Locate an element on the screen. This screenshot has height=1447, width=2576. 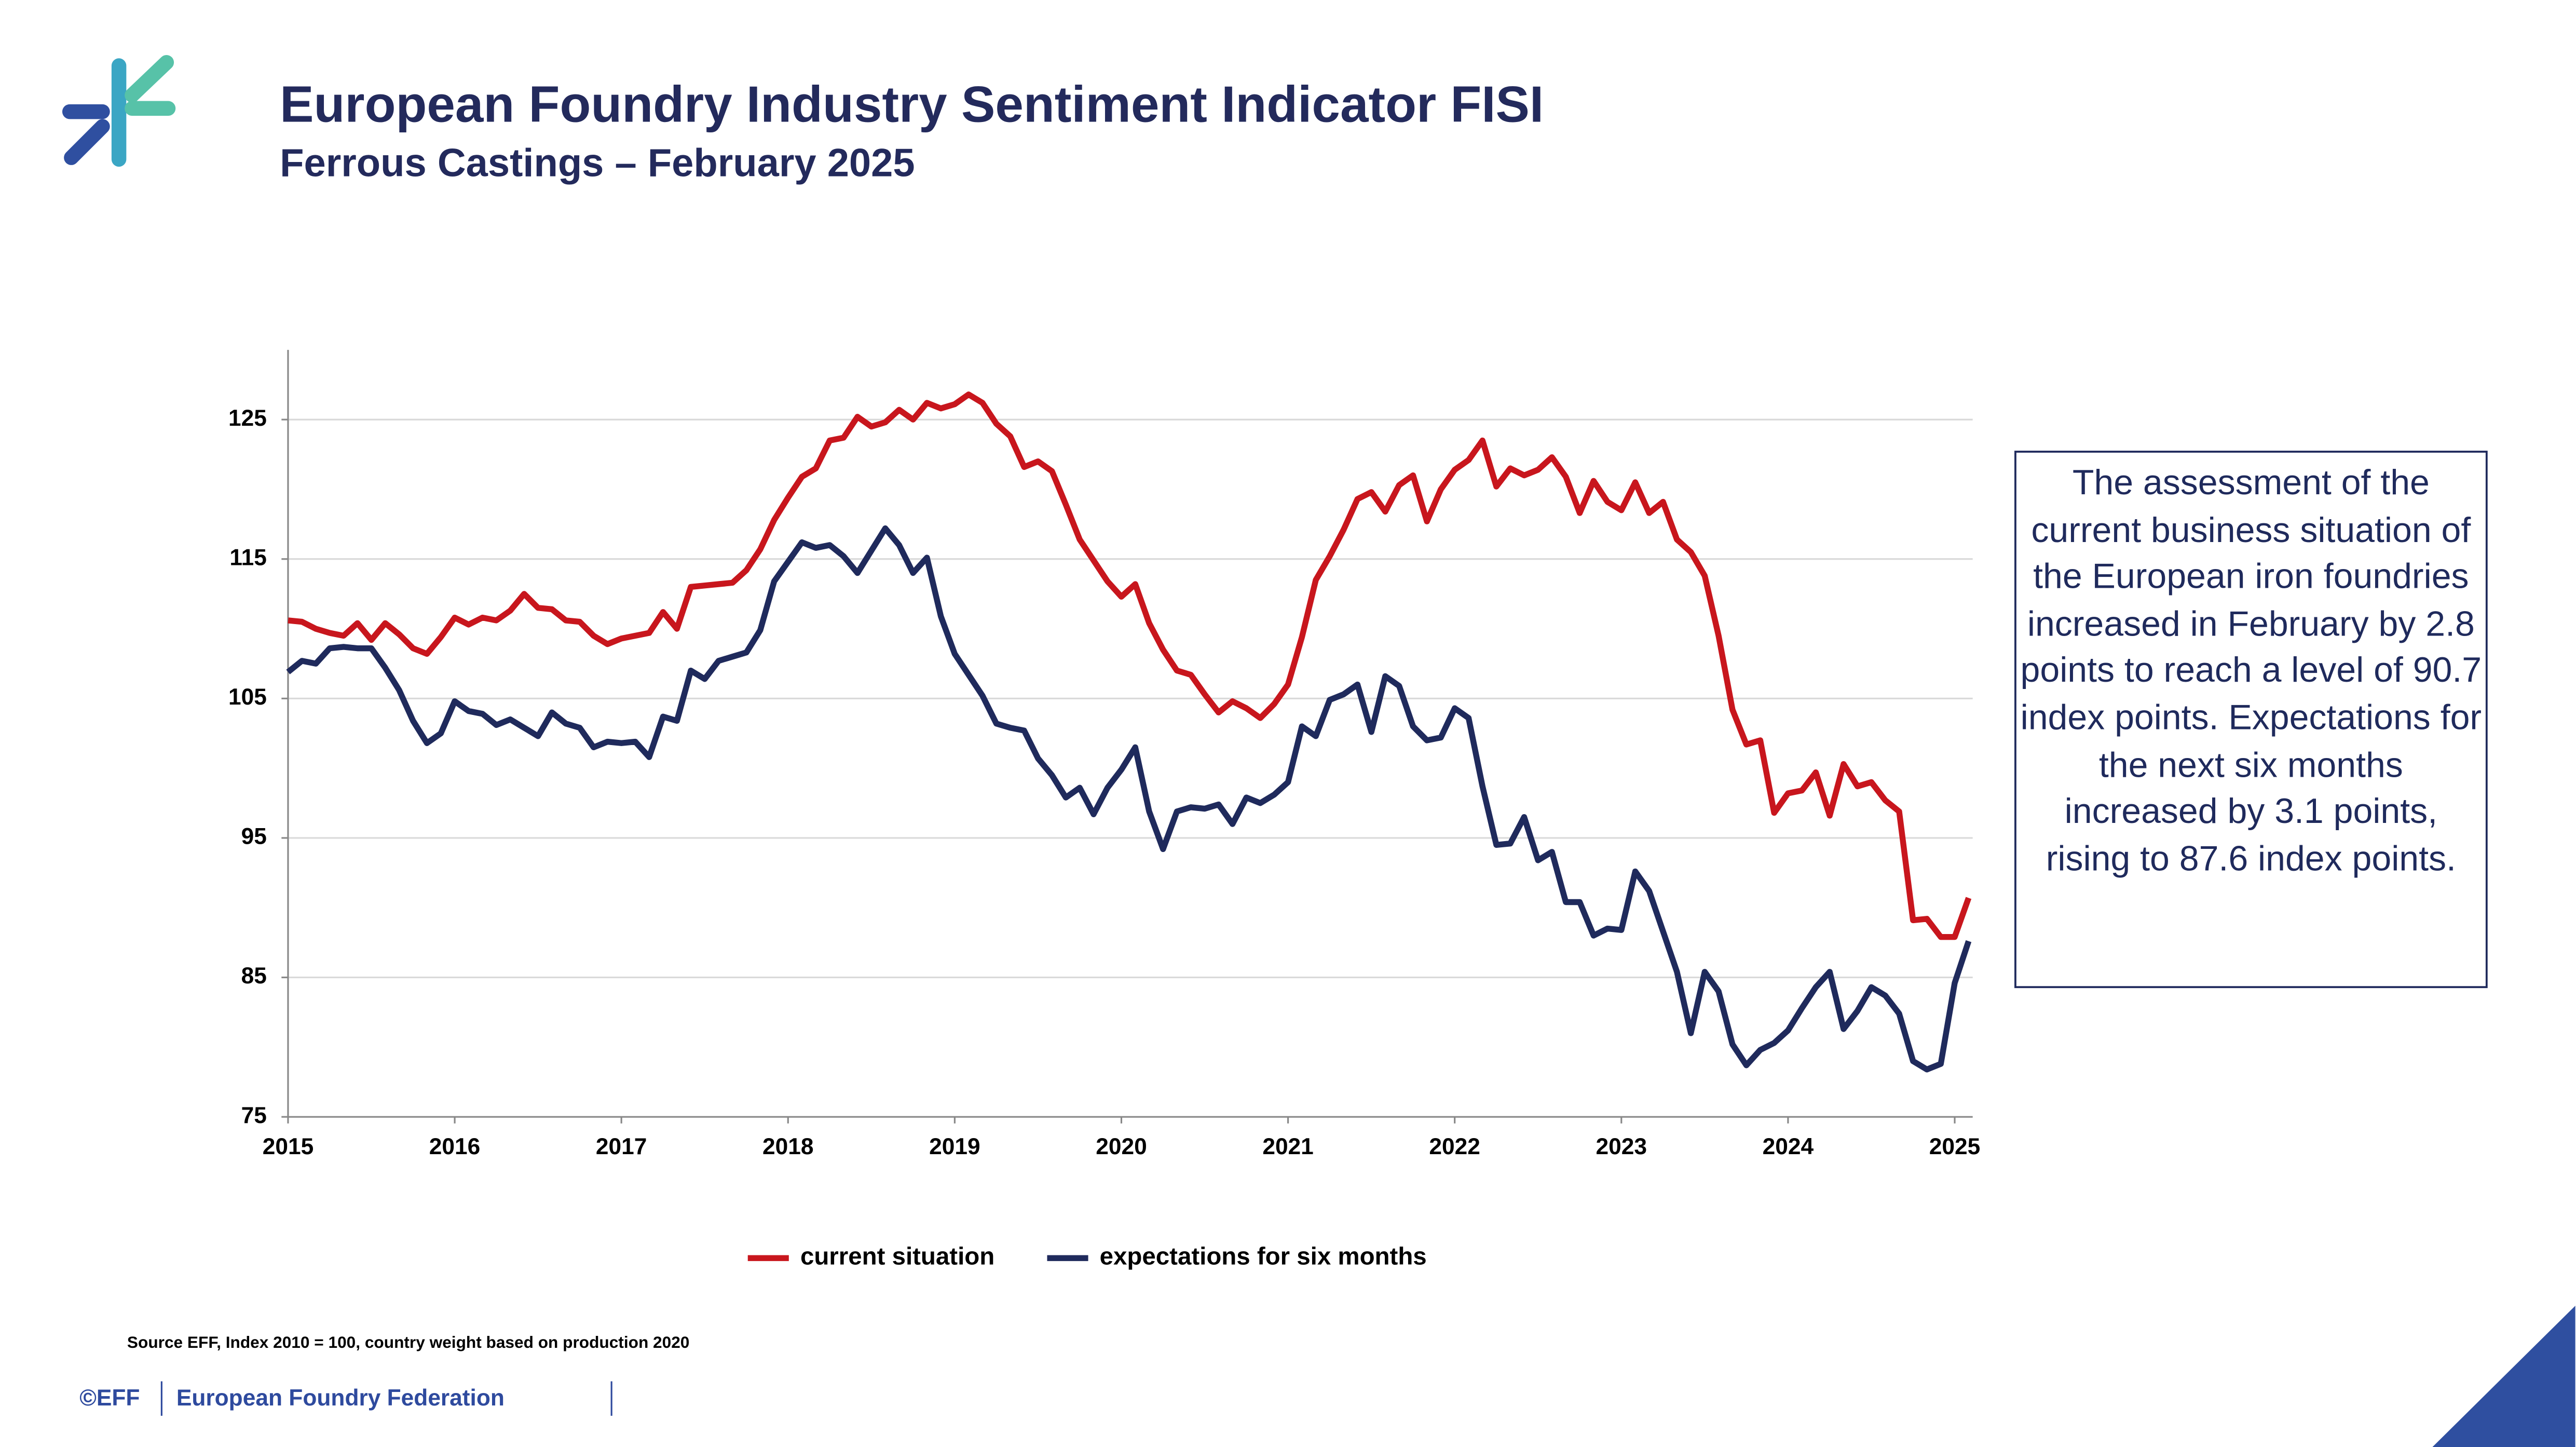
corner-decoration is located at coordinates (2503, 1376).